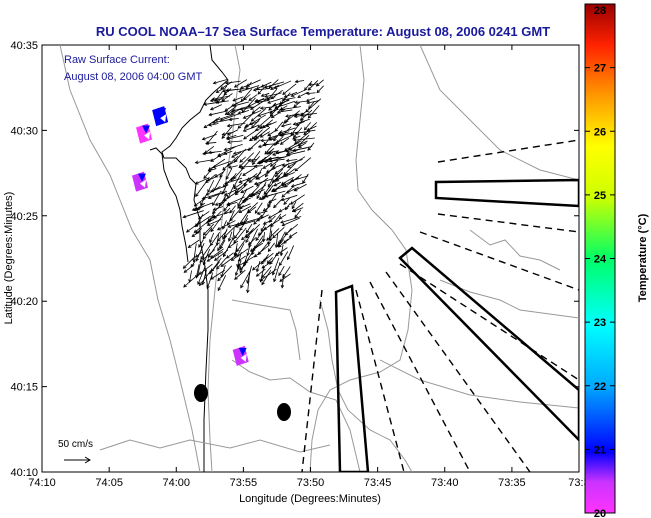 This screenshot has width=651, height=518. I want to click on x-tick-label: 74:00, so click(177, 483).